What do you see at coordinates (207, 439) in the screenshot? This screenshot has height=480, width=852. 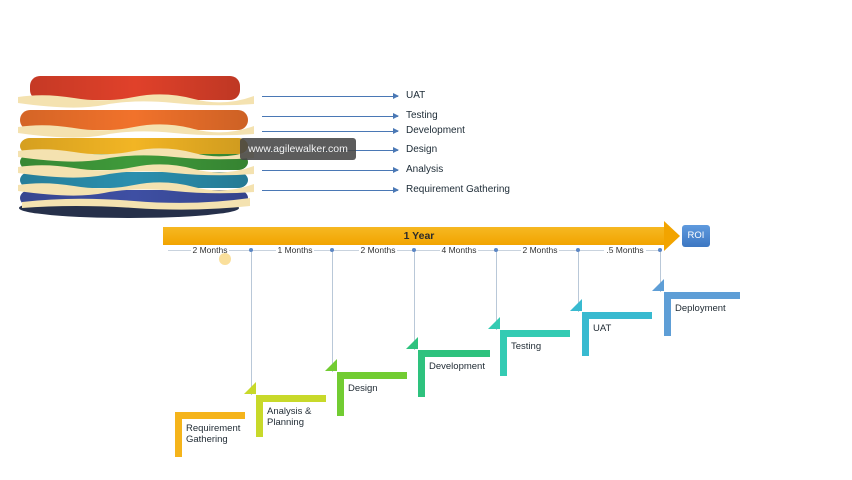 I see `phase-label-line: Gathering` at bounding box center [207, 439].